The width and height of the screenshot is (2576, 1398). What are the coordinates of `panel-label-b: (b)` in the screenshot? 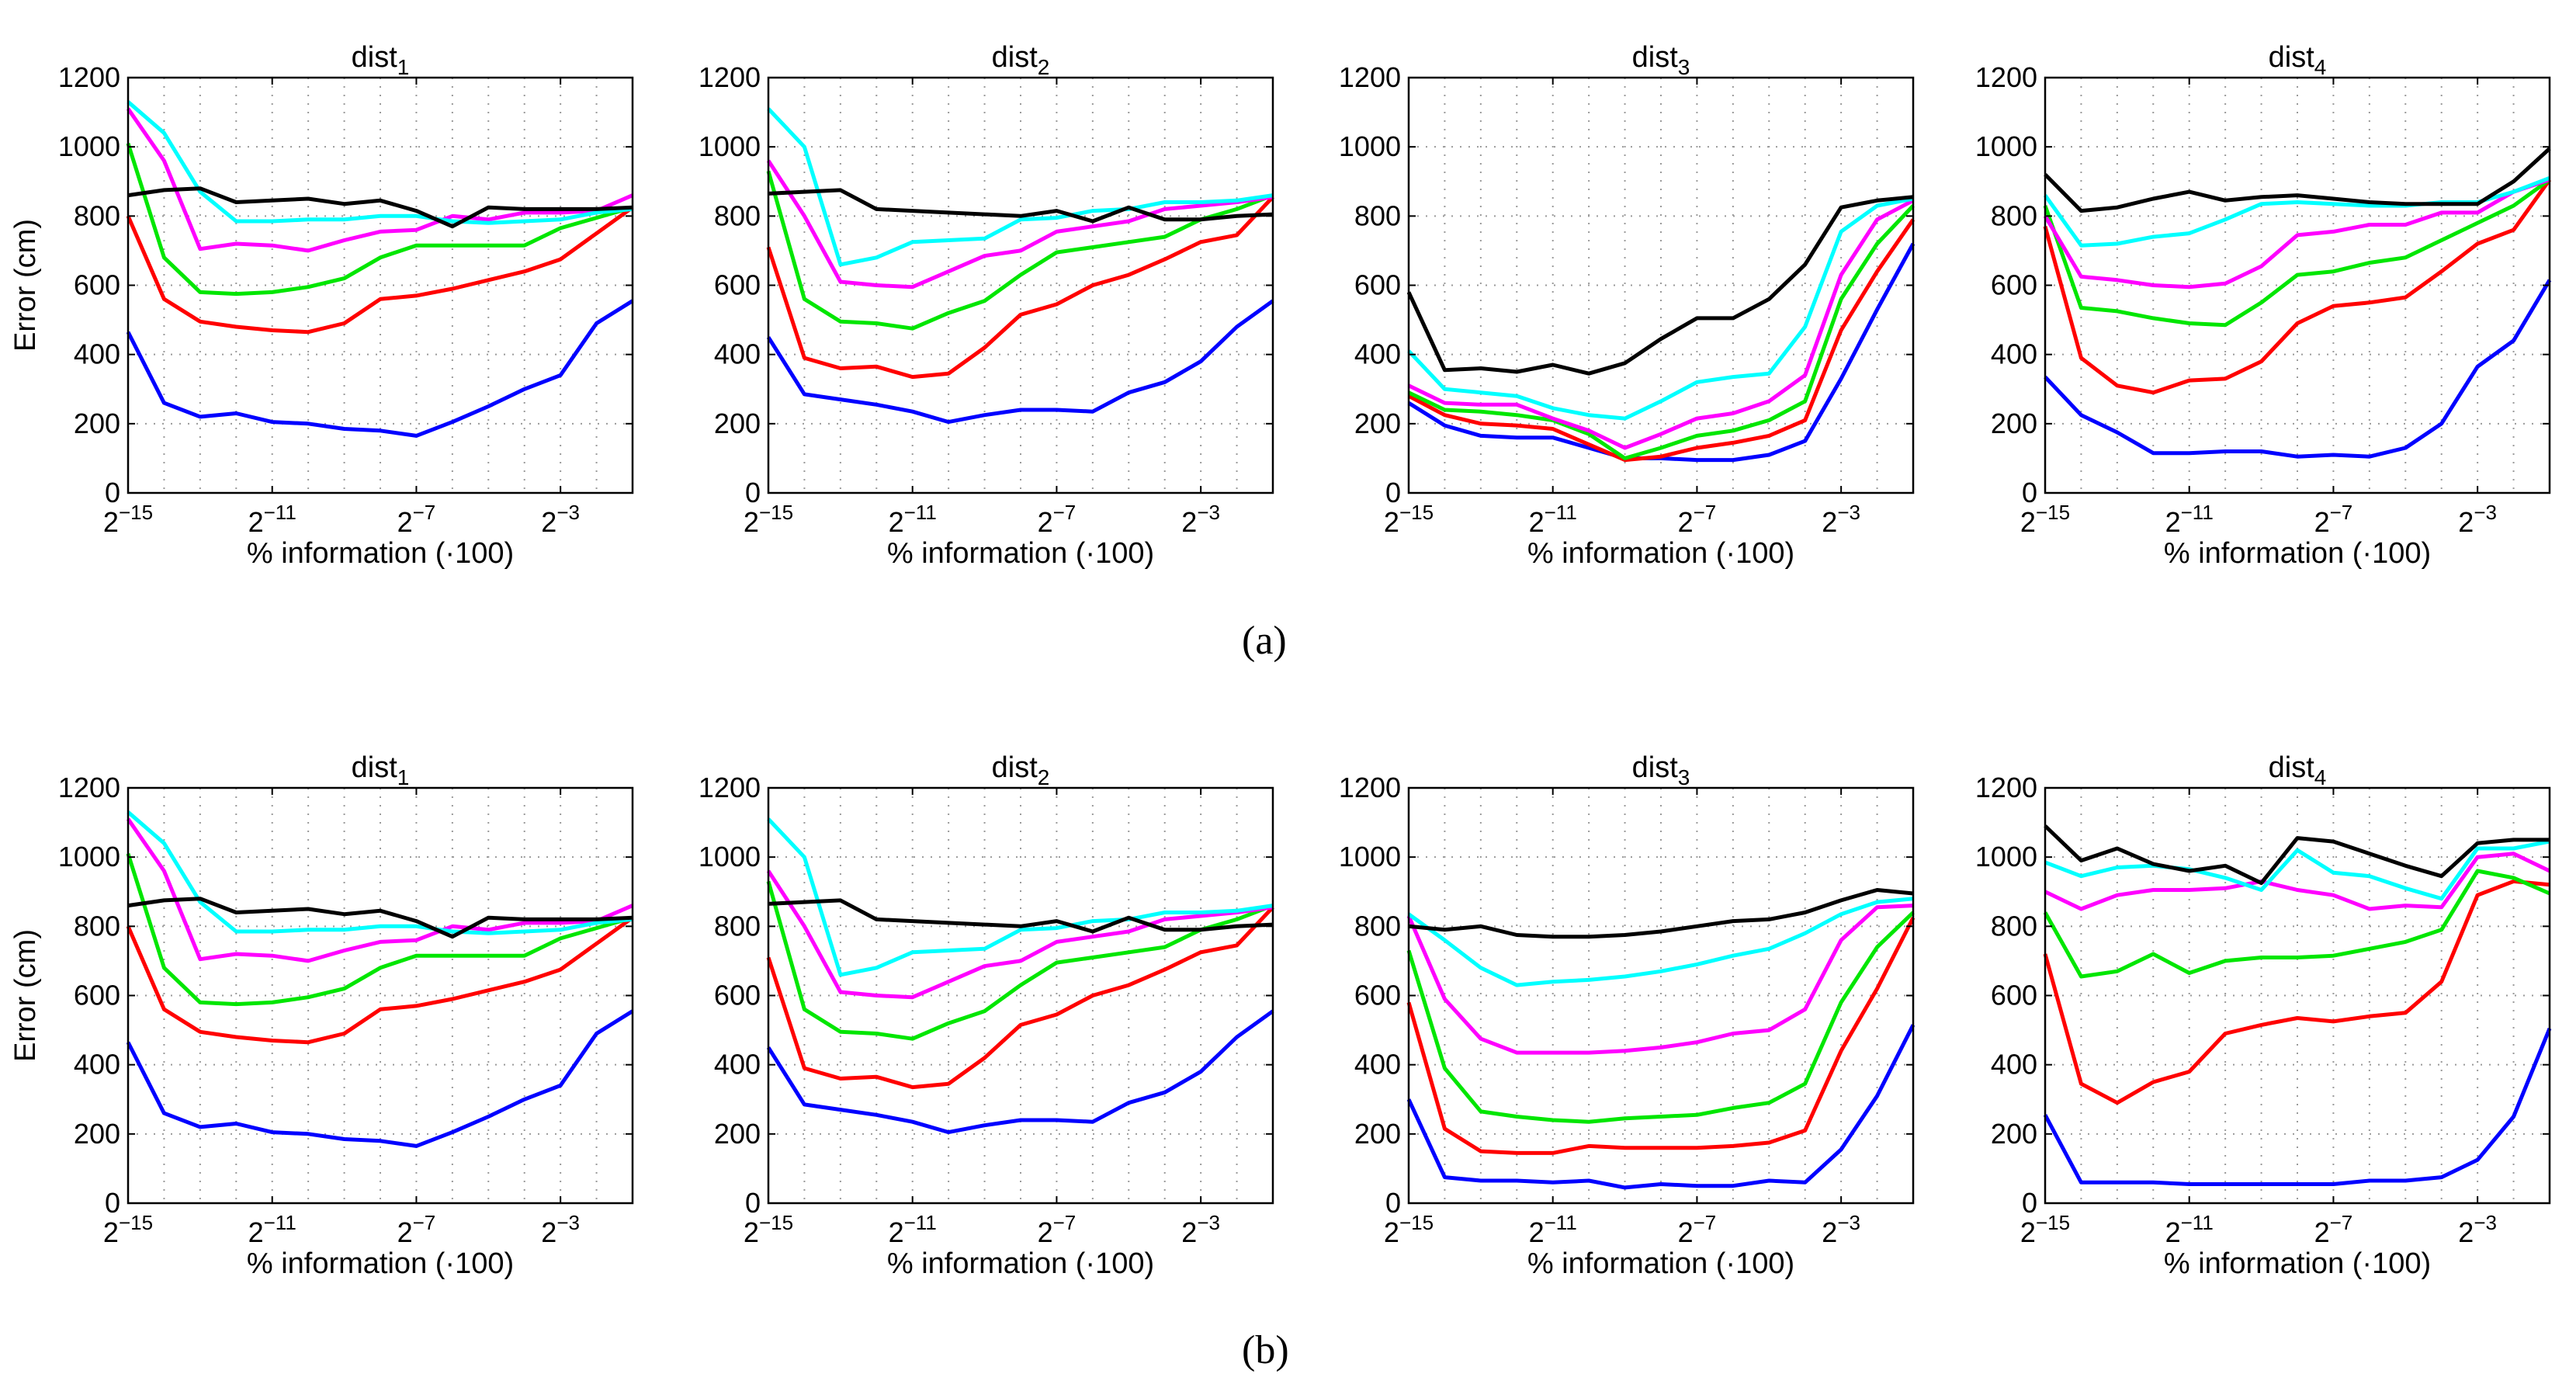 It's located at (1265, 1350).